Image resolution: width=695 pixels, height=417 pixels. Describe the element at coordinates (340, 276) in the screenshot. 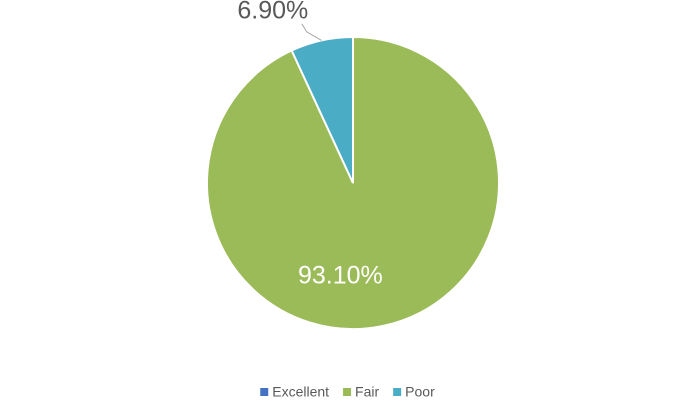

I see `data-label: 93.10%` at that location.